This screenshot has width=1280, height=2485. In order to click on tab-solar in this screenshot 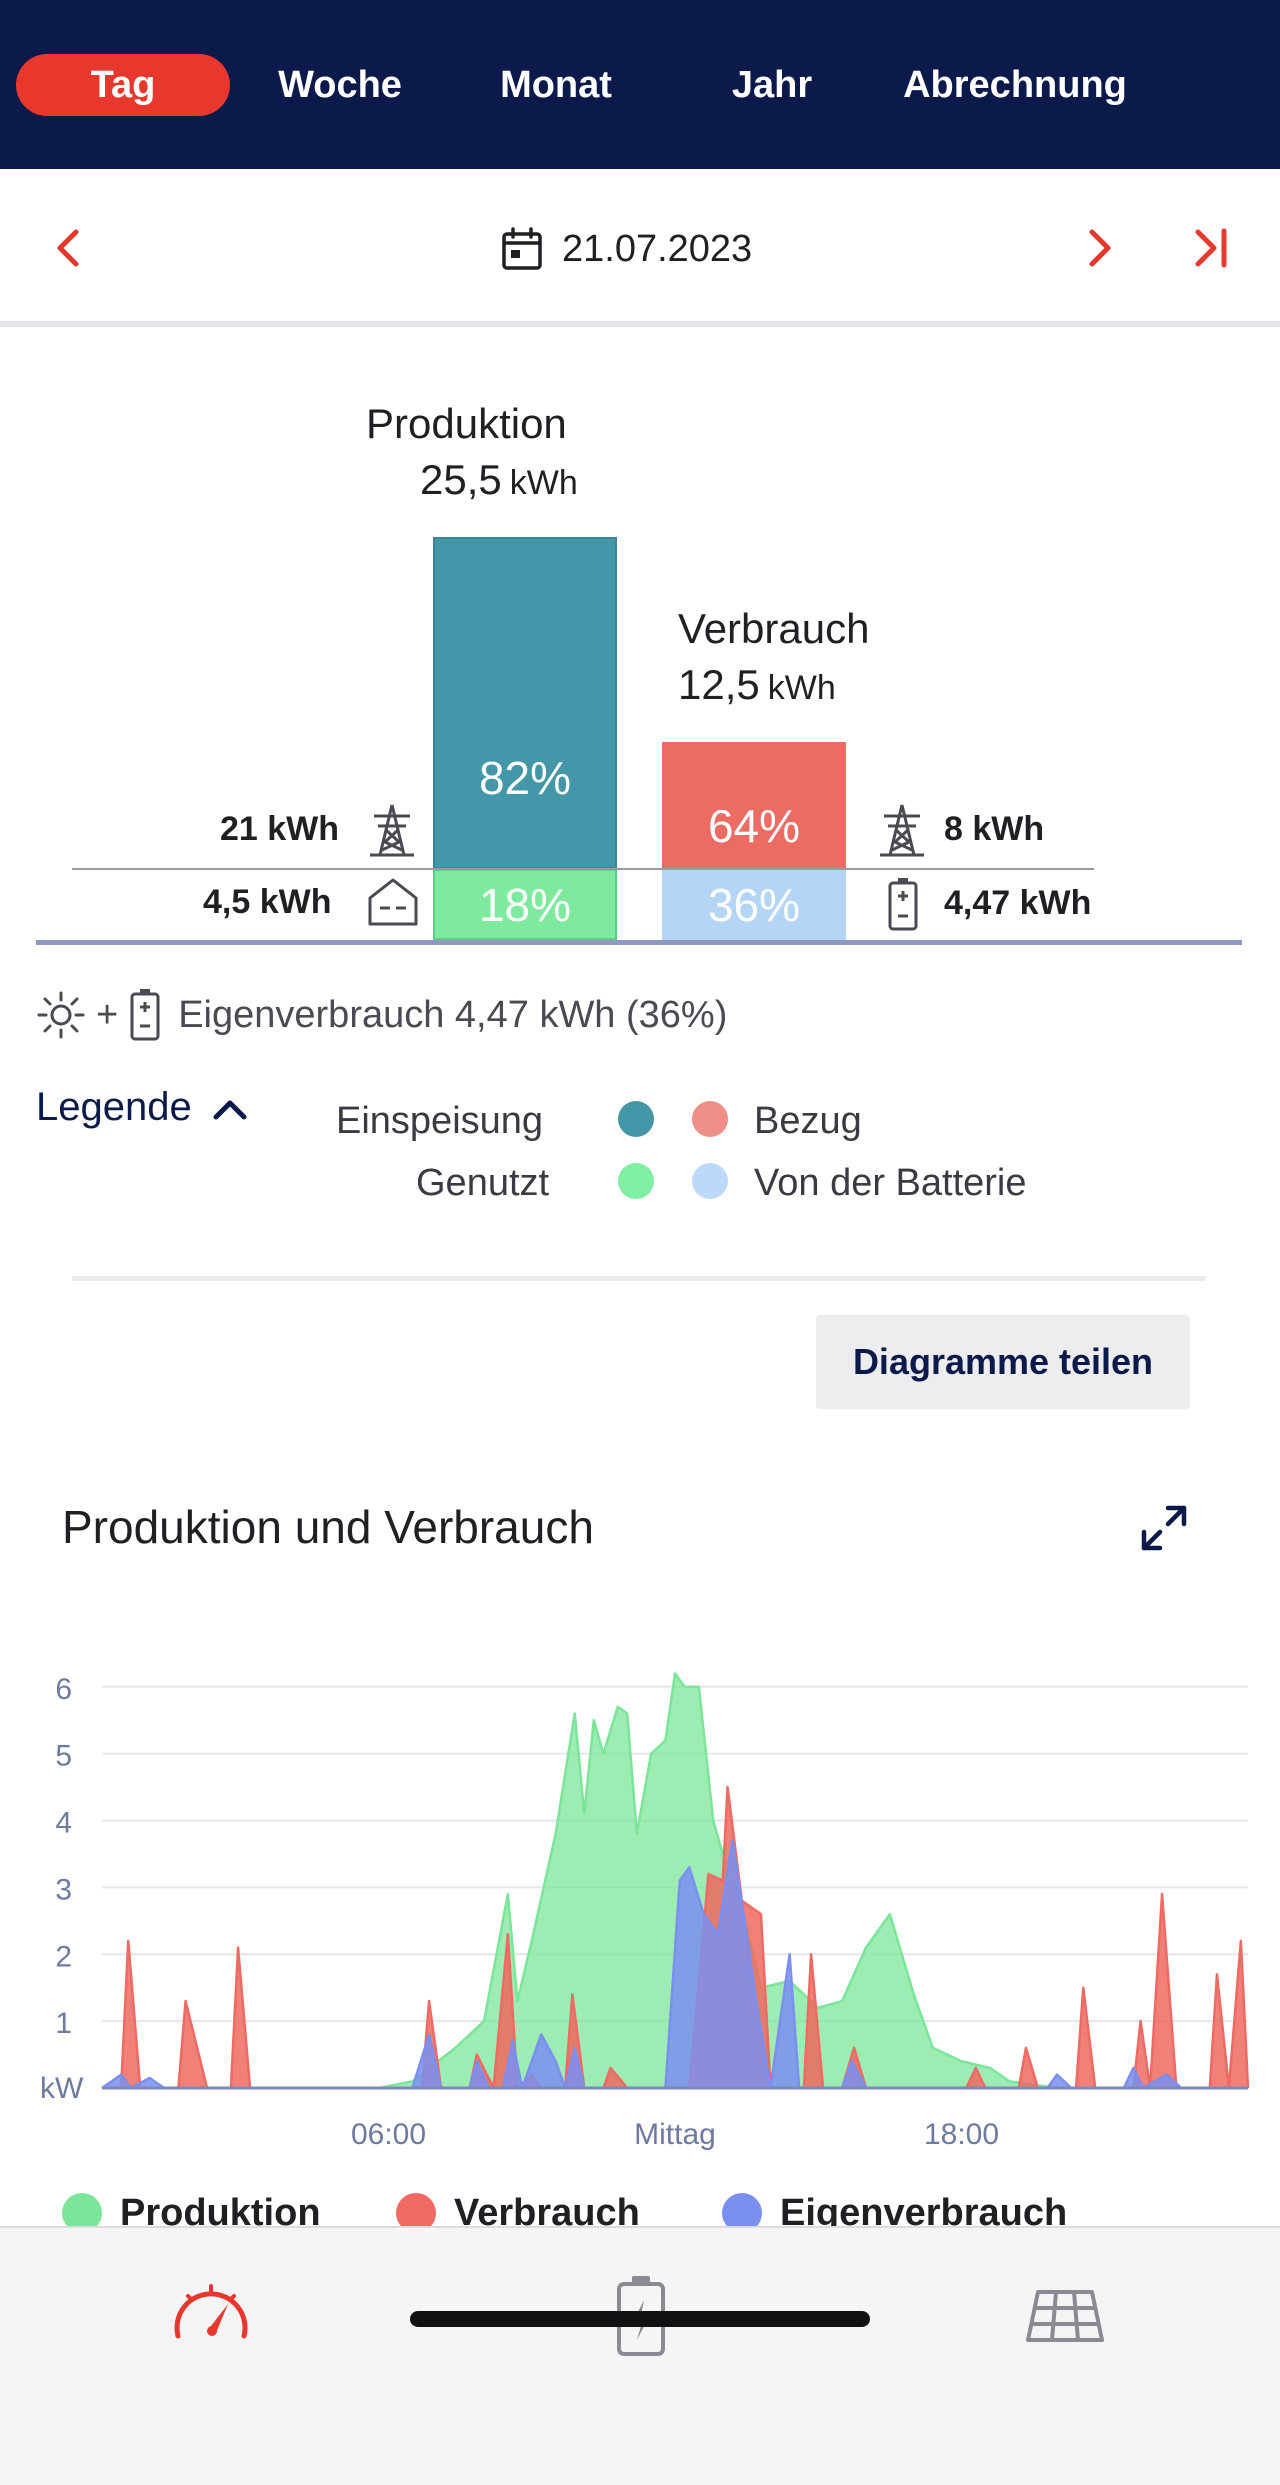, I will do `click(1065, 2315)`.